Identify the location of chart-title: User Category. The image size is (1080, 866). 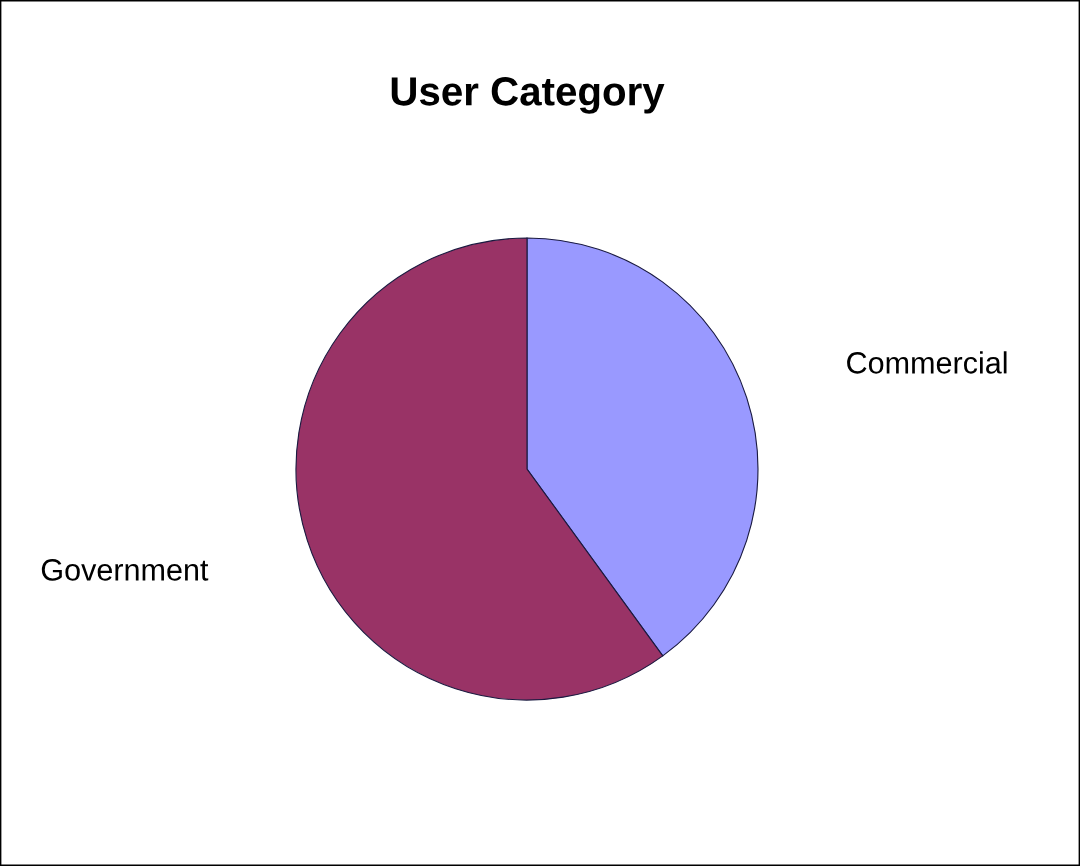
(528, 95).